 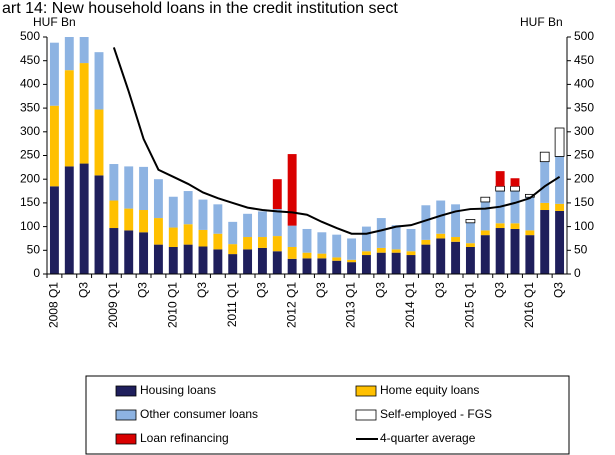 I want to click on x-tick-label: 2009 Q1, so click(x=113, y=305).